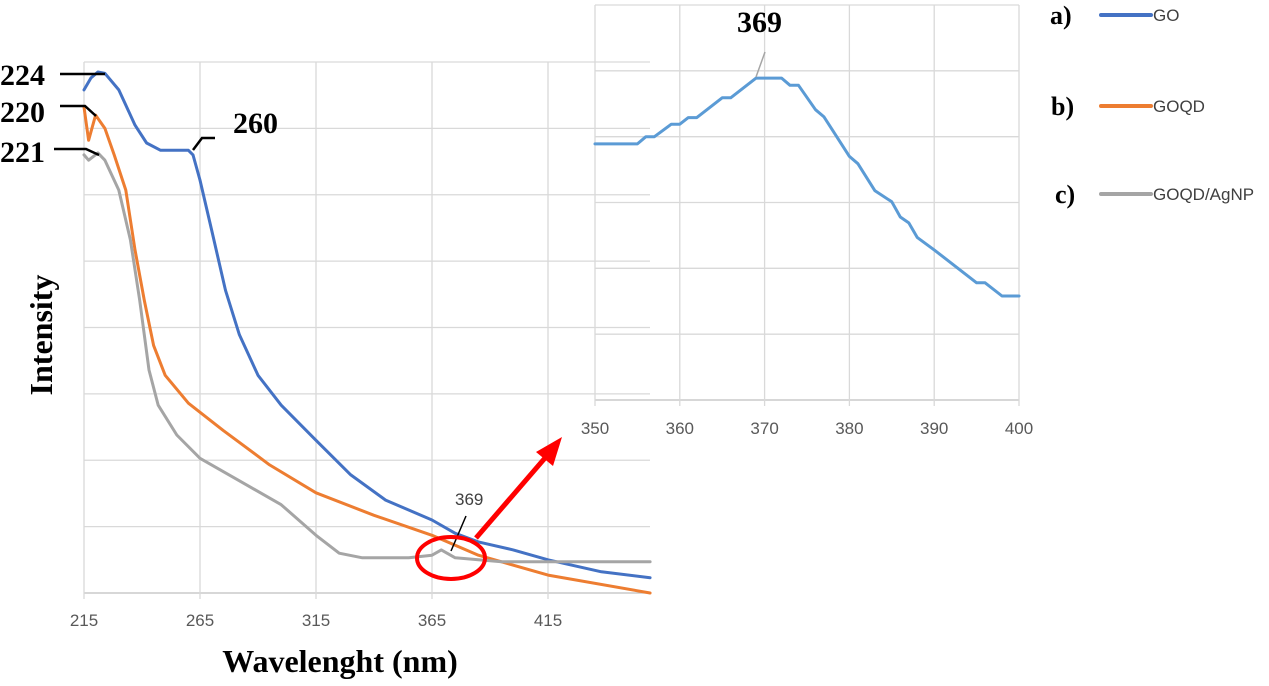 The image size is (1269, 686). Describe the element at coordinates (1019, 428) in the screenshot. I see `inset-x-tick-label: 400` at that location.